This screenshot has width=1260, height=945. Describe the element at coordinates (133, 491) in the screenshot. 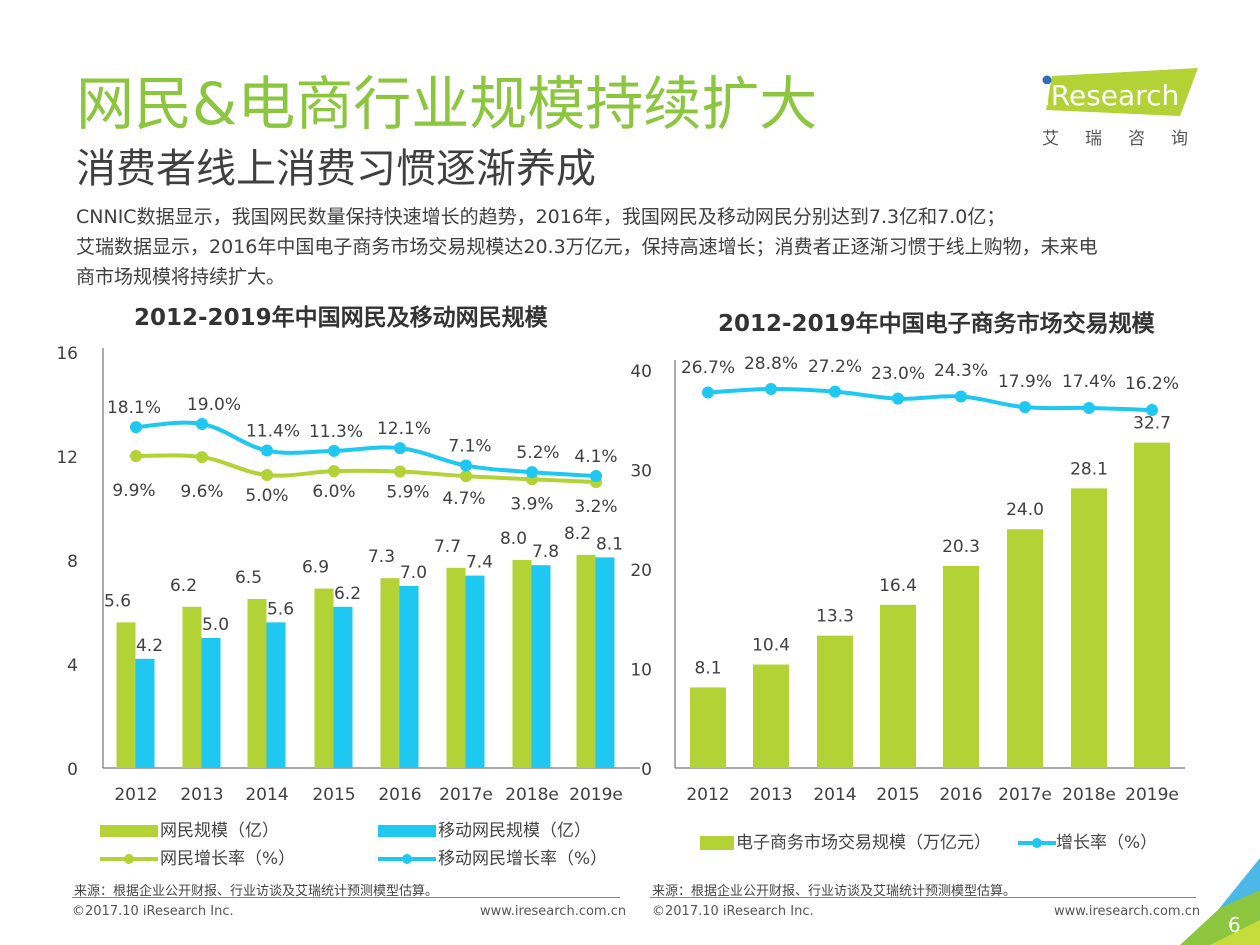

I see `label-netizen-growth: 9.9%` at that location.